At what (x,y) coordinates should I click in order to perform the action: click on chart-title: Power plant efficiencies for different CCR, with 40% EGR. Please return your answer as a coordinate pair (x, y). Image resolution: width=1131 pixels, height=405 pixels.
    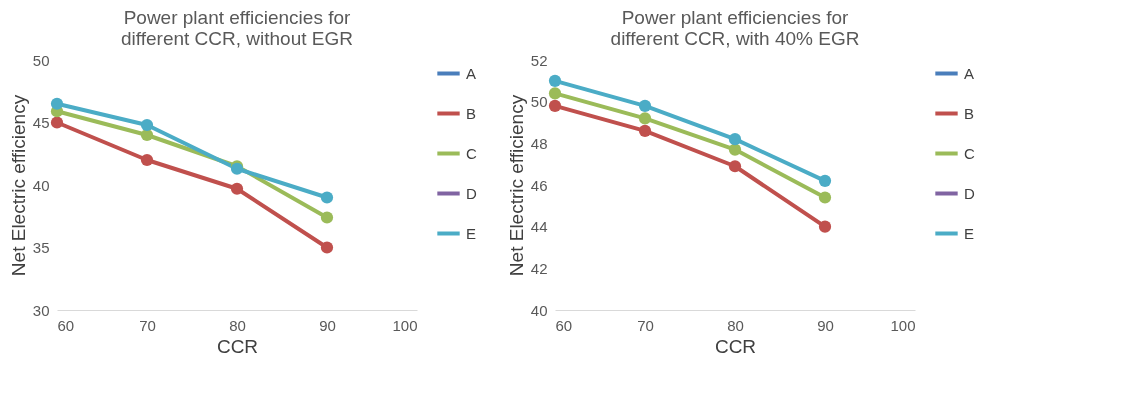
    Looking at the image, I should click on (735, 28).